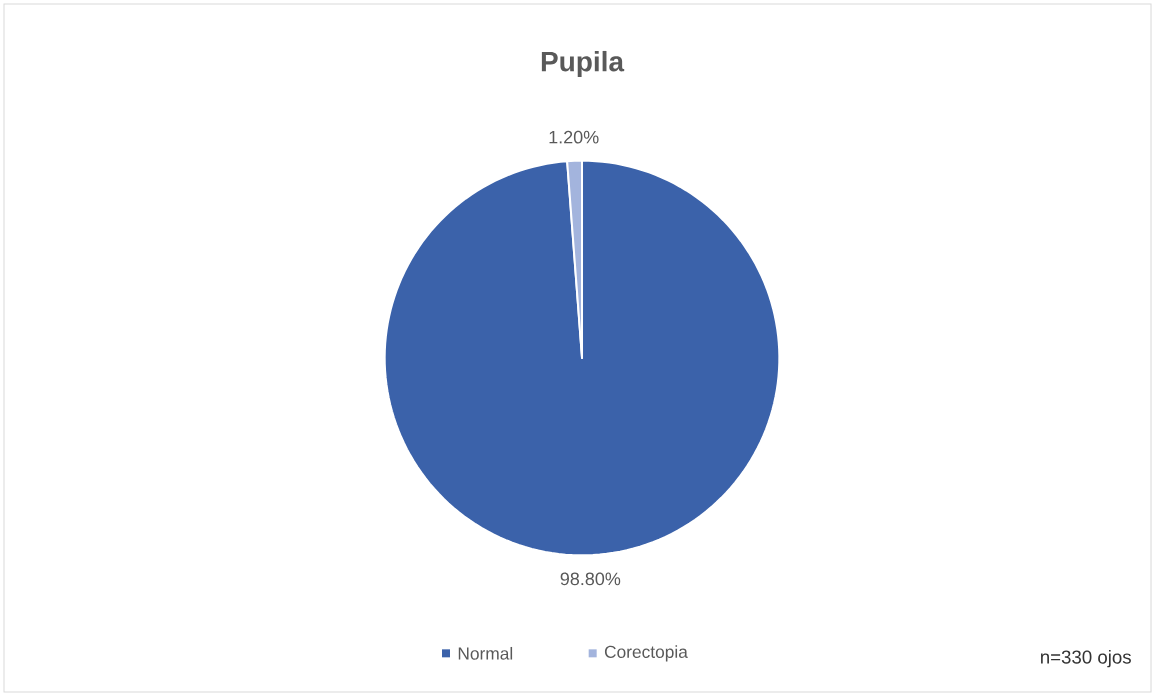  What do you see at coordinates (646, 653) in the screenshot?
I see `legend-label: Corectopia` at bounding box center [646, 653].